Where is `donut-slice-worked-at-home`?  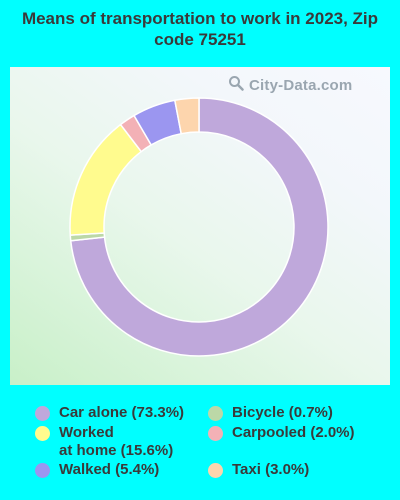
donut-slice-worked-at-home is located at coordinates (106, 179).